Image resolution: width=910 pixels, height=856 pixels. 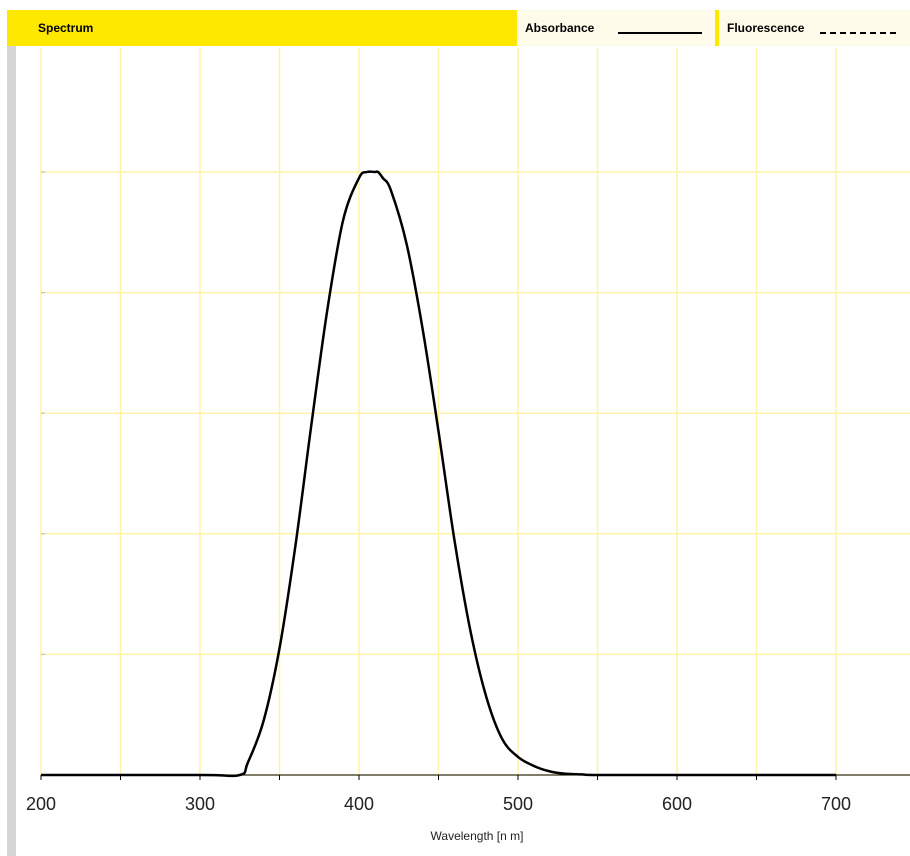 I want to click on legend-dashed-line-swatch, so click(x=858, y=33).